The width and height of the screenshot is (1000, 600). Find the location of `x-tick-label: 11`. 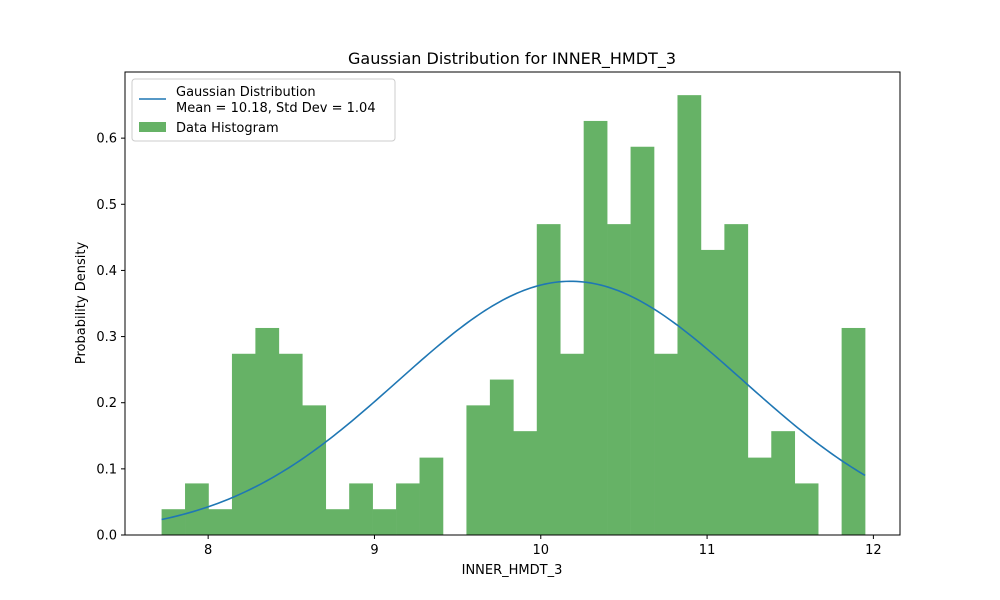

x-tick-label: 11 is located at coordinates (707, 550).